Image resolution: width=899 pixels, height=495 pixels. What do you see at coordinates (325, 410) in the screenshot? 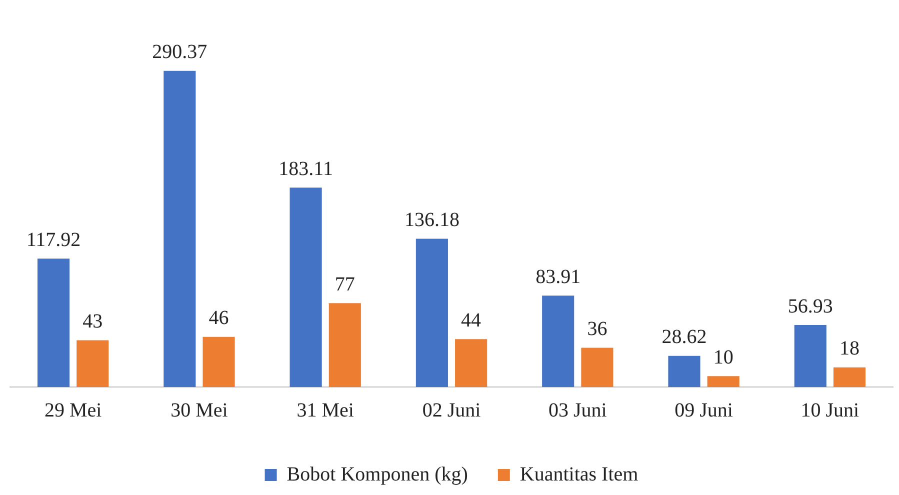
I see `x-tick-label: 31 Mei` at bounding box center [325, 410].